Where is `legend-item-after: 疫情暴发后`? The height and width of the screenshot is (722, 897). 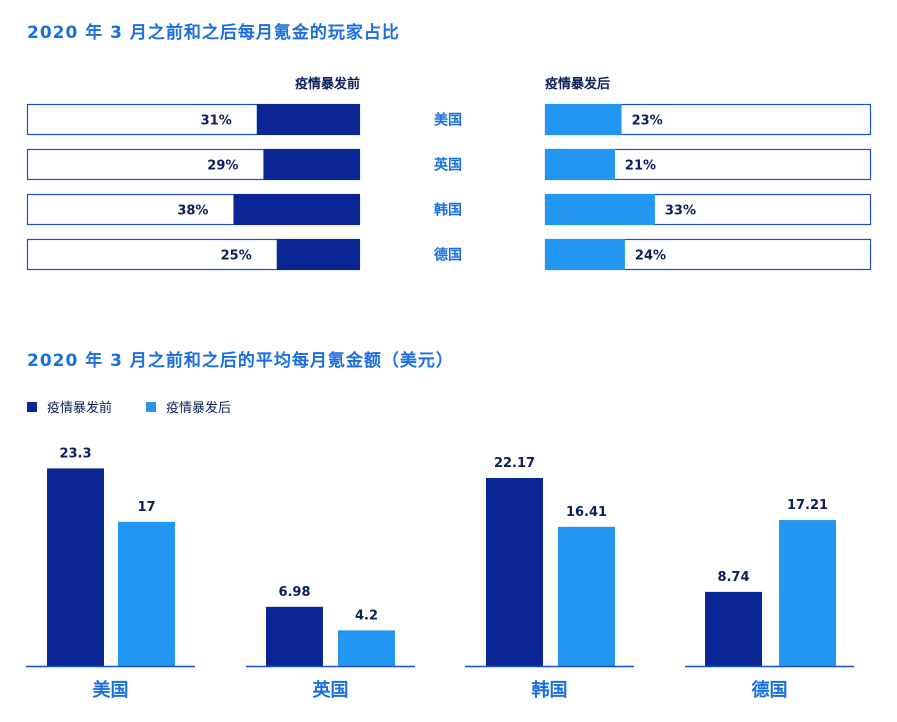 legend-item-after: 疫情暴发后 is located at coordinates (188, 406).